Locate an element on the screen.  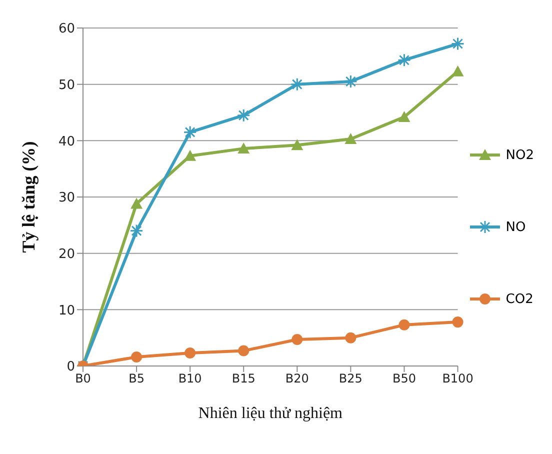
x-tick-label: B5 is located at coordinates (136, 379).